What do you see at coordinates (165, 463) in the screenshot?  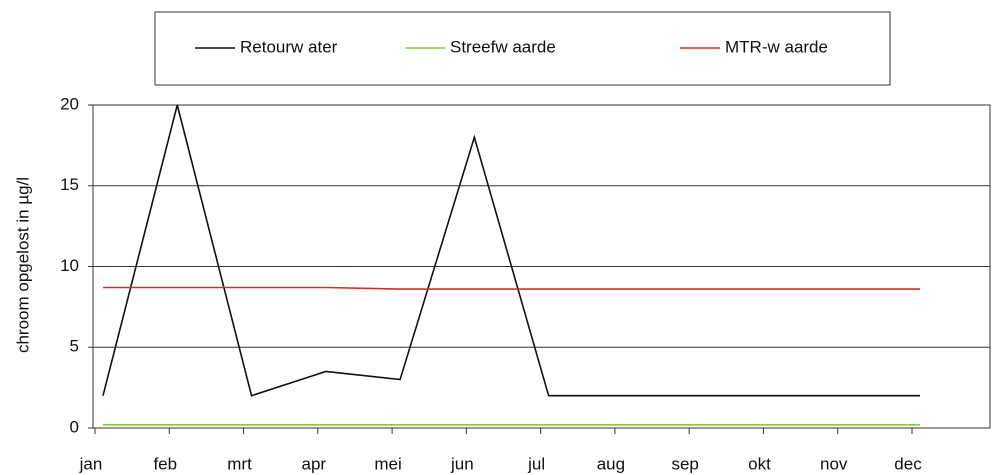 I see `x-tick-label: feb` at bounding box center [165, 463].